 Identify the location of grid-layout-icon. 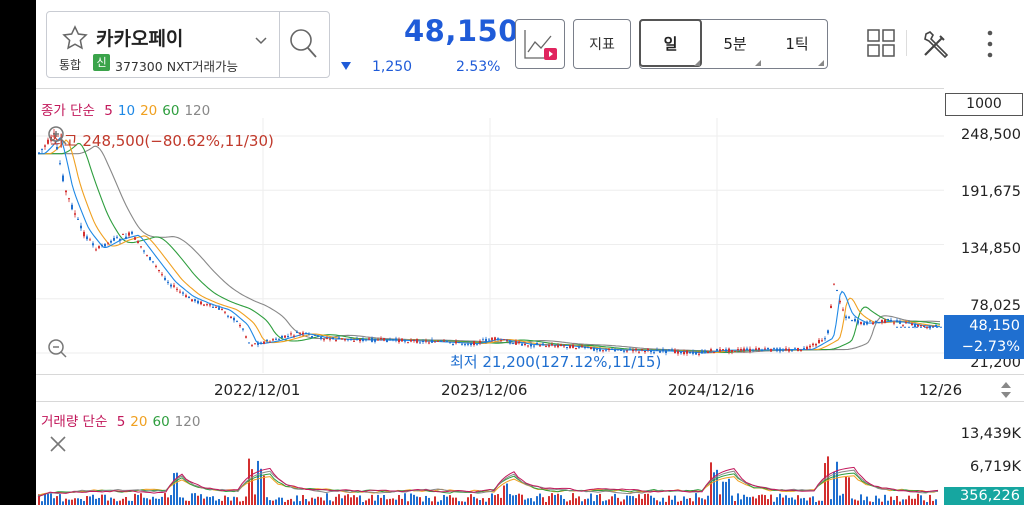
(881, 43).